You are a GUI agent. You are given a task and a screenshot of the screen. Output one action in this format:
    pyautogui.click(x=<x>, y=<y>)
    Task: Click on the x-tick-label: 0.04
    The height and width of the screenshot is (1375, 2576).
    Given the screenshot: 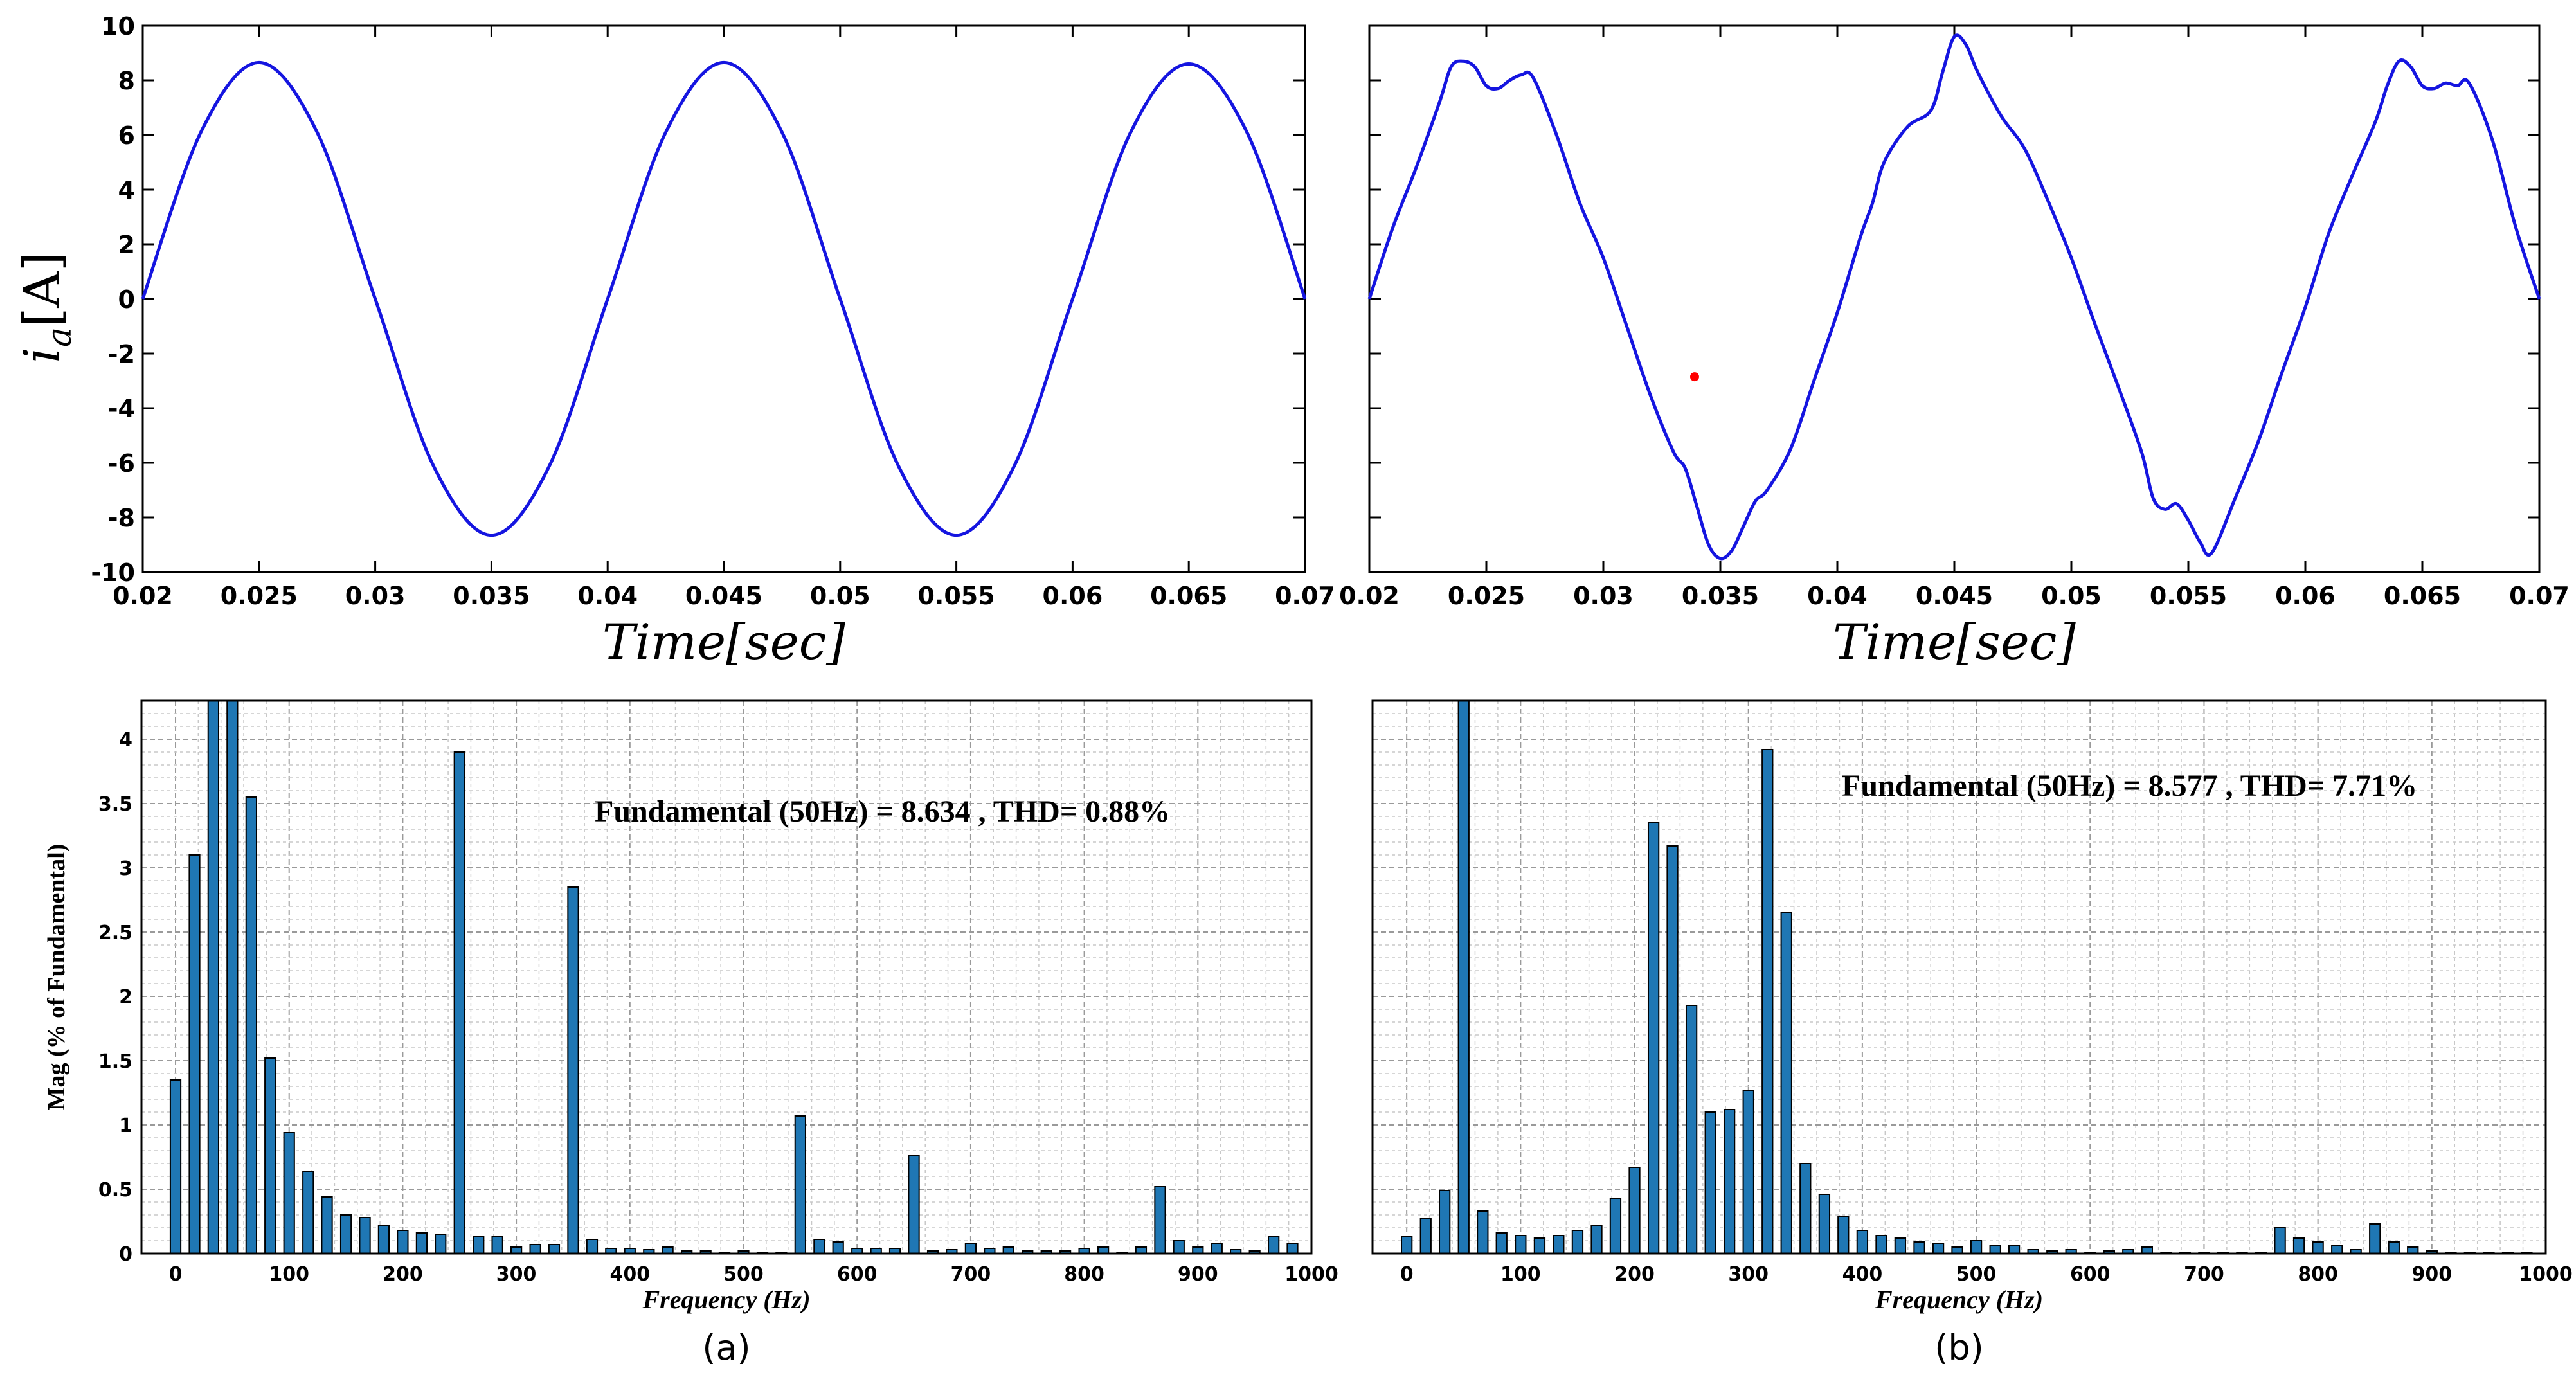 What is the action you would take?
    pyautogui.click(x=607, y=596)
    